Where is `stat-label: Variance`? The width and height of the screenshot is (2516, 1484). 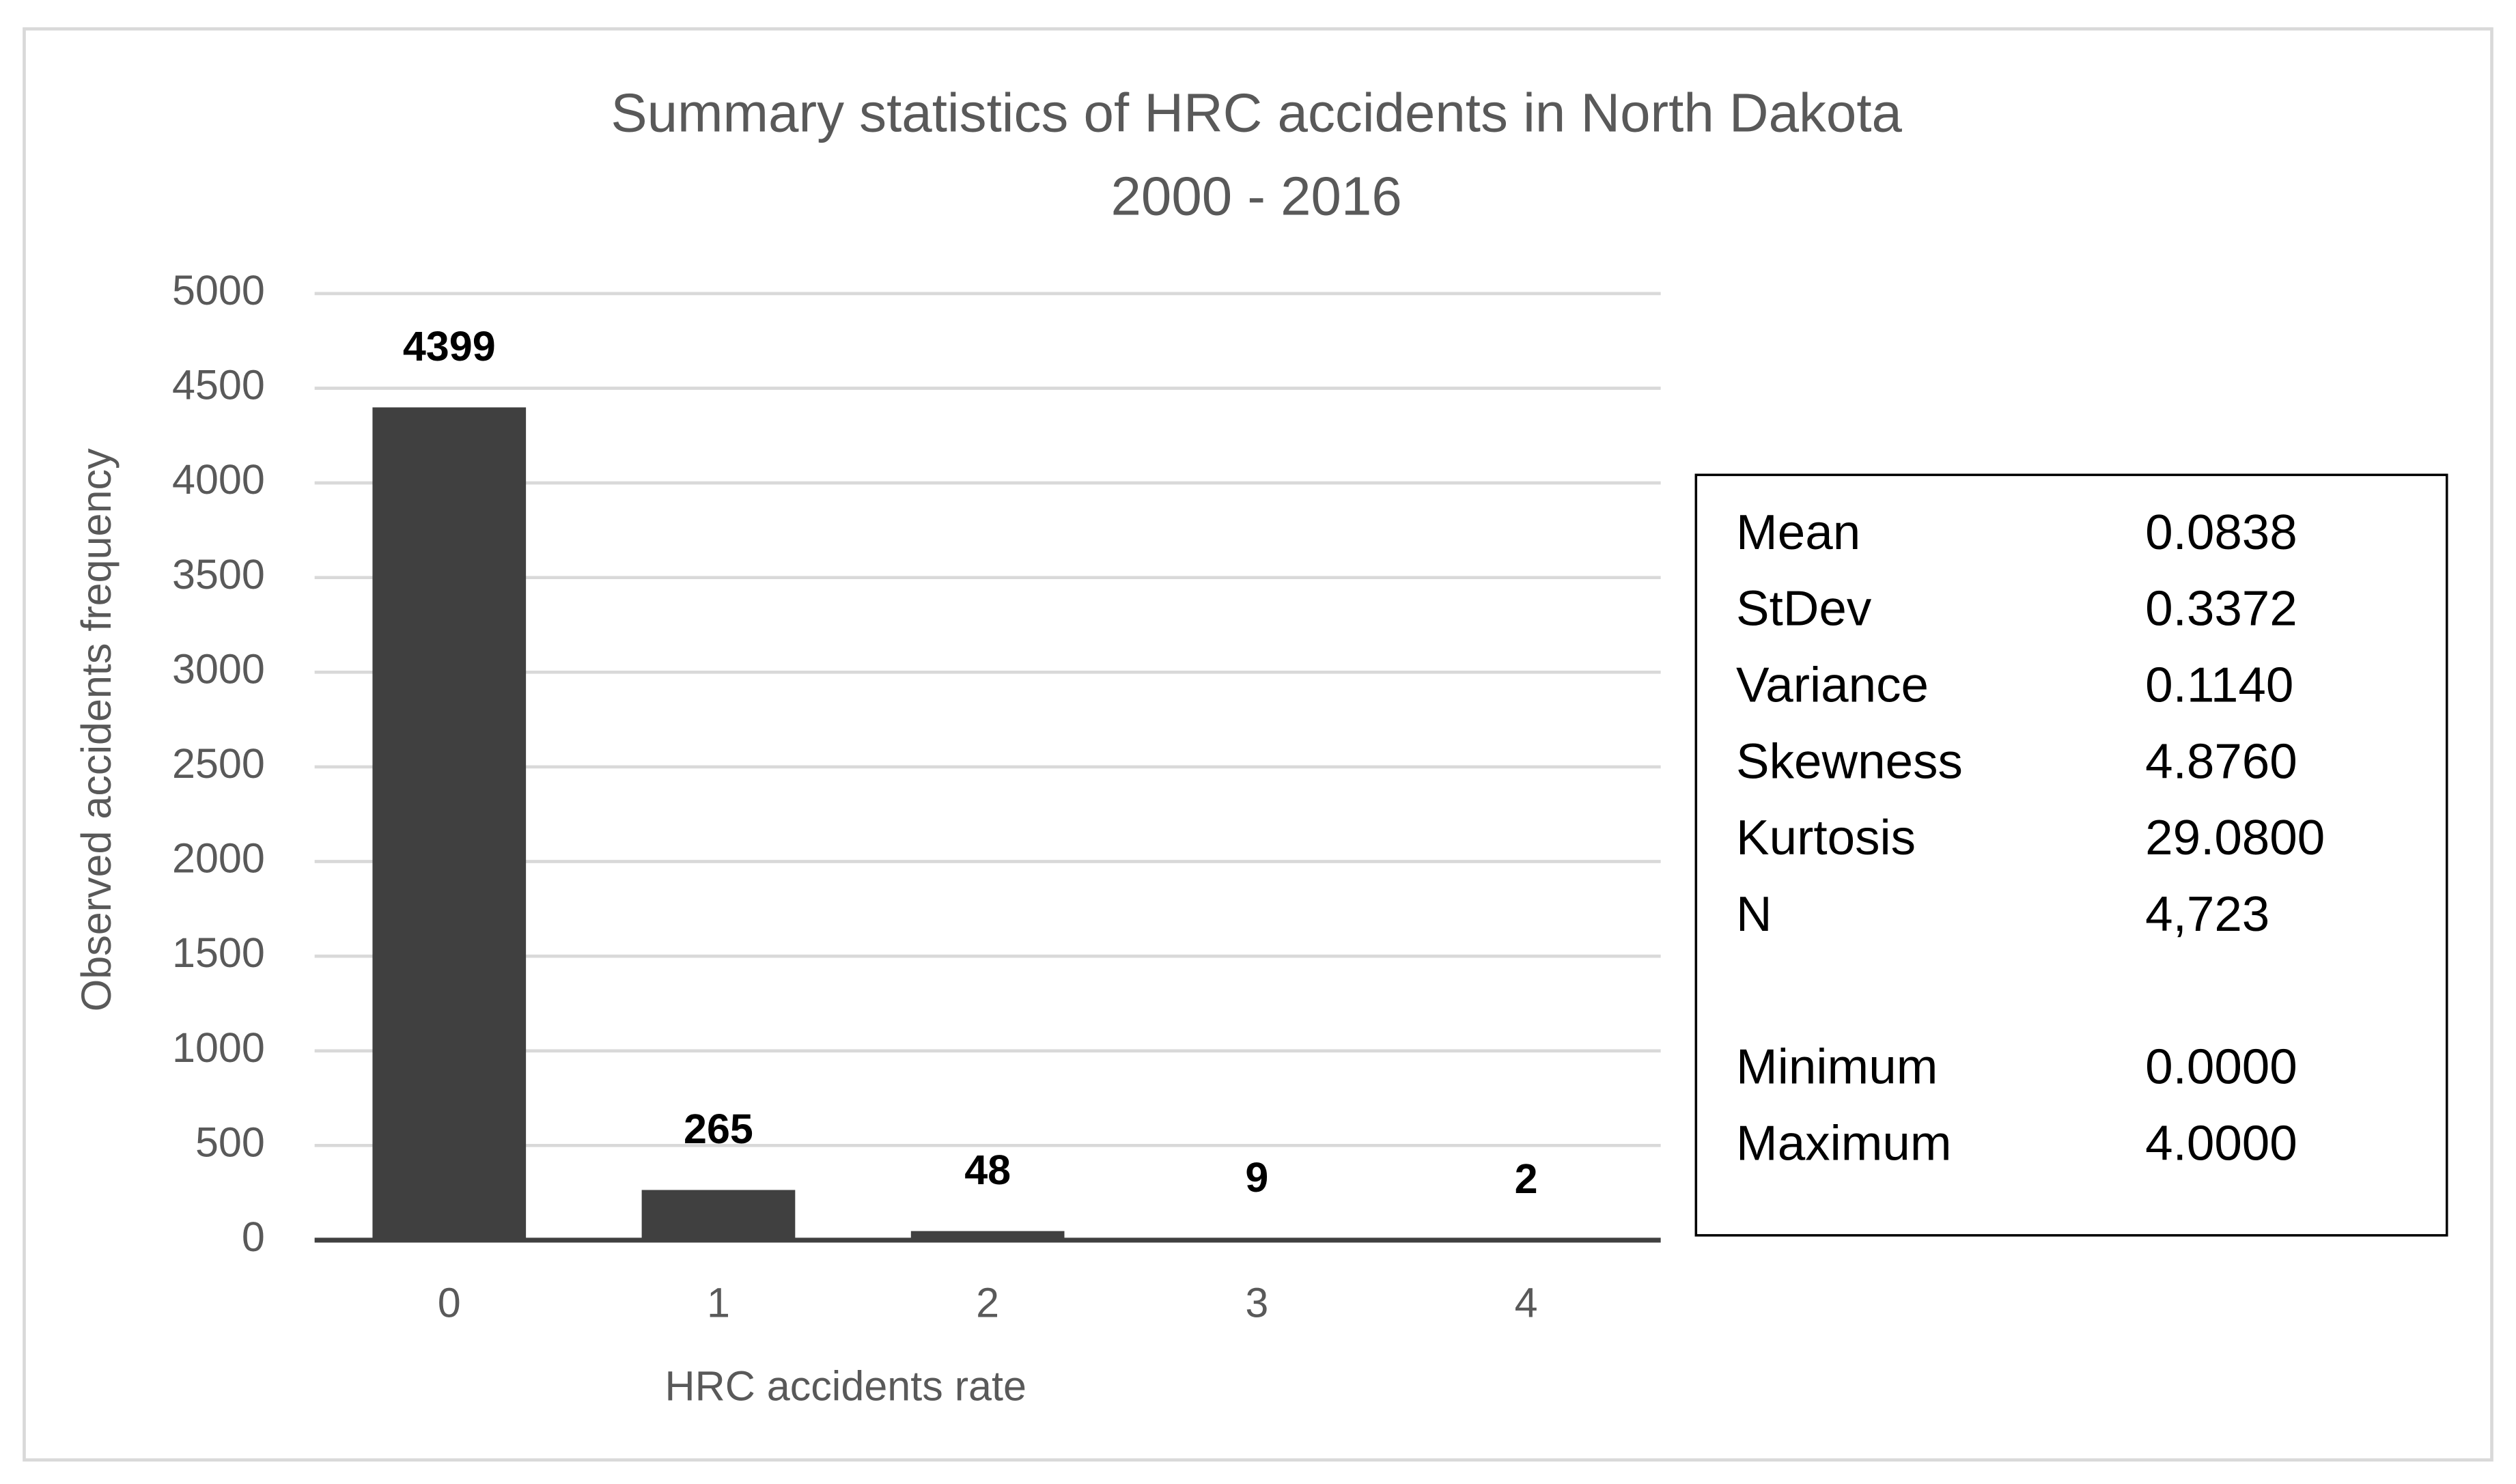
stat-label: Variance is located at coordinates (1832, 685).